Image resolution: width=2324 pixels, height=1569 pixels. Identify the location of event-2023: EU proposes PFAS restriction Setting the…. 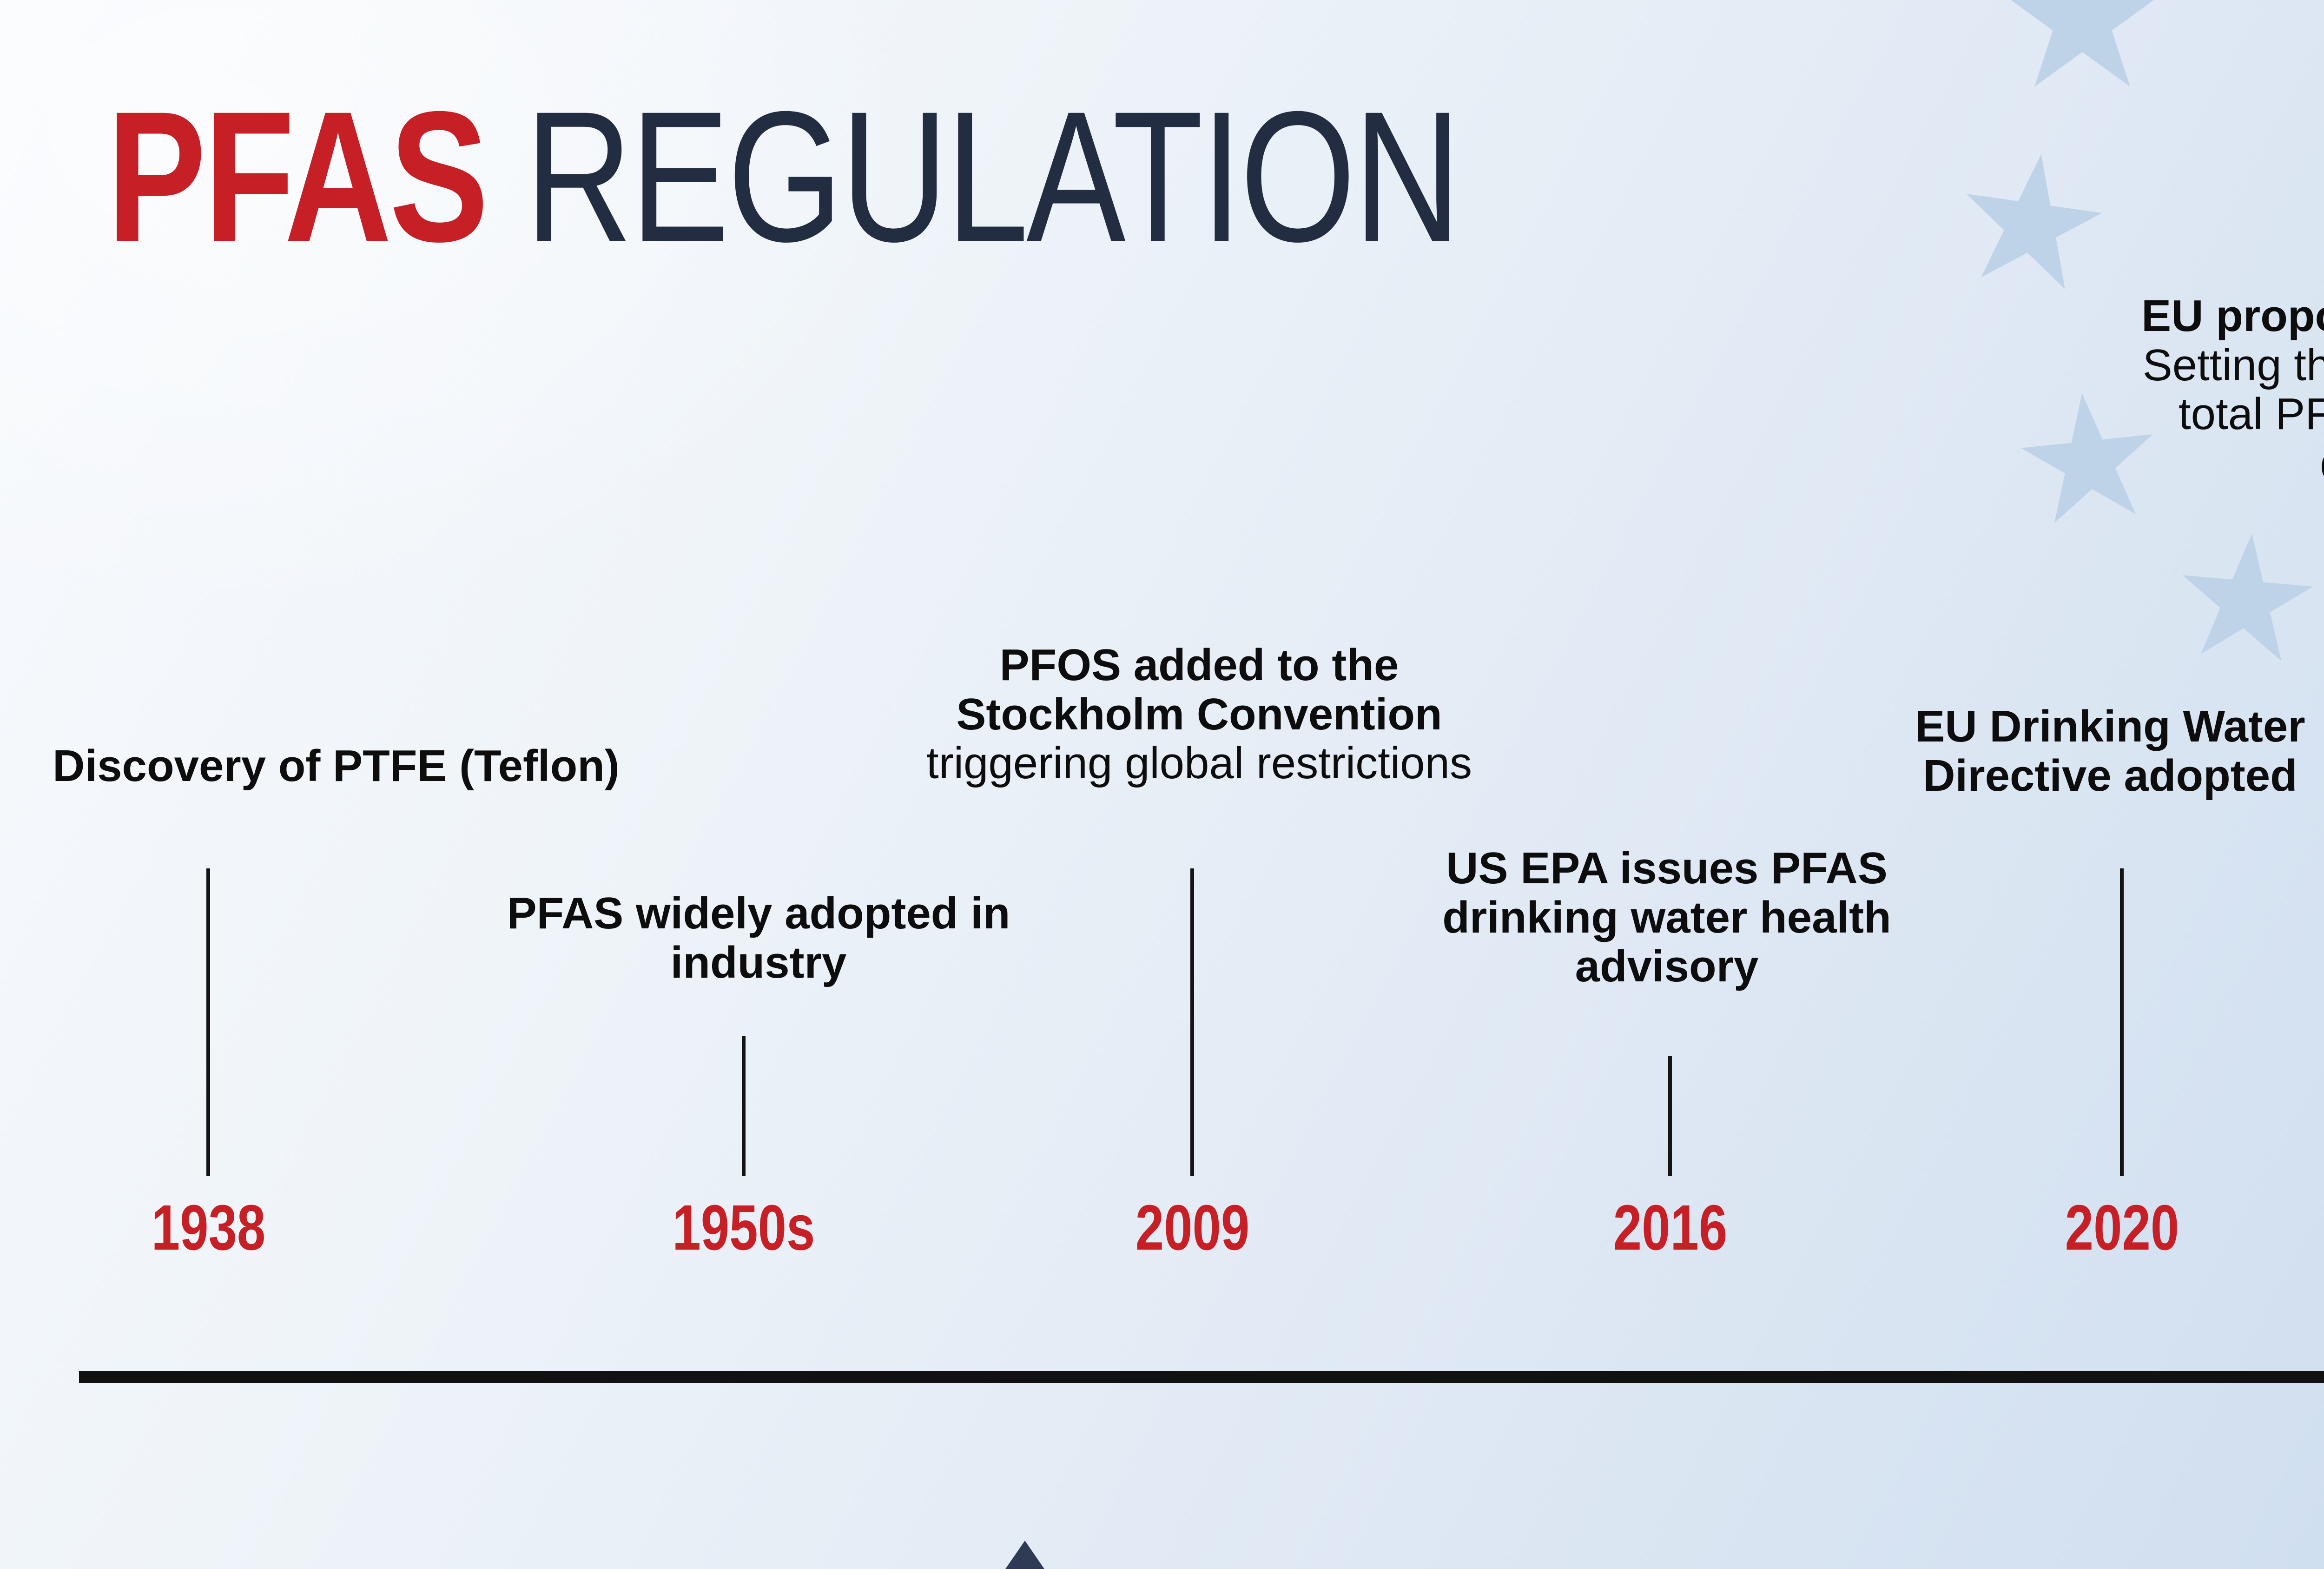
(2217, 389).